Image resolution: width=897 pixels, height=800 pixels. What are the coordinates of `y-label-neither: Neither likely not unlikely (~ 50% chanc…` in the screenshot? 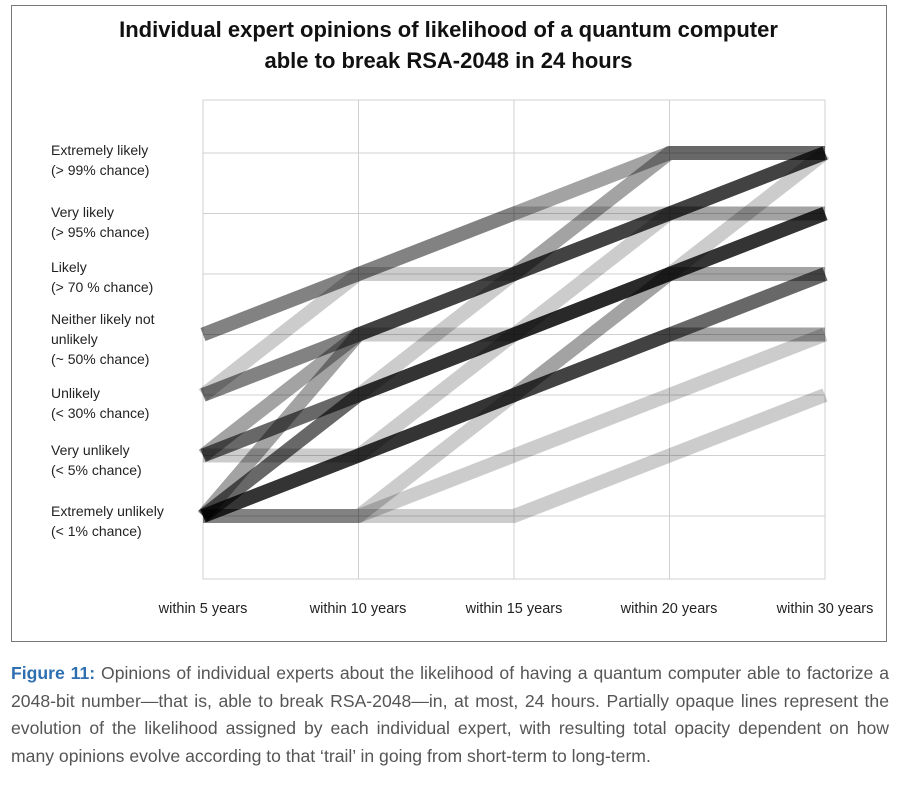 It's located at (103, 339).